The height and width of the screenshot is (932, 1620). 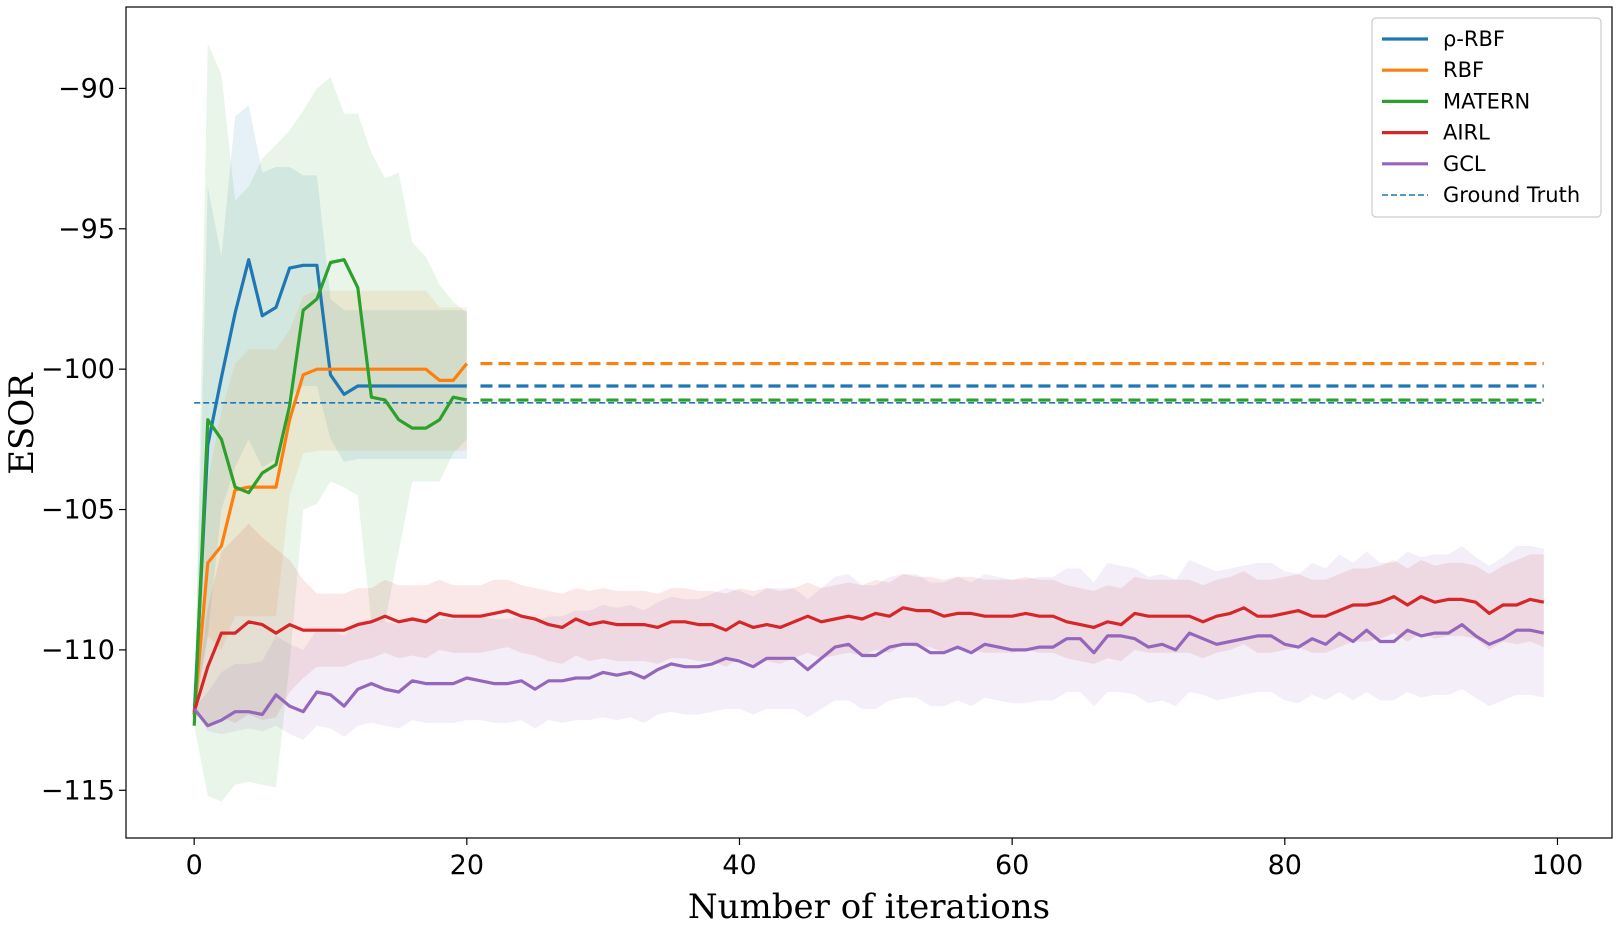 What do you see at coordinates (467, 865) in the screenshot?
I see `x-tick-label: 20` at bounding box center [467, 865].